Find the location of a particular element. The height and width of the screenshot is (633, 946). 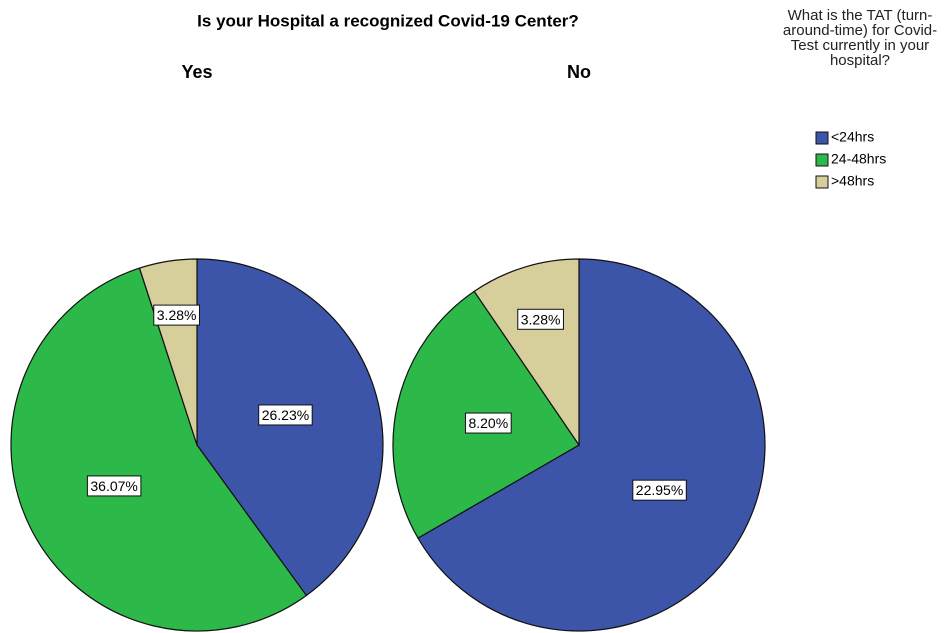

data-label-group: 36.07% is located at coordinates (114, 486).